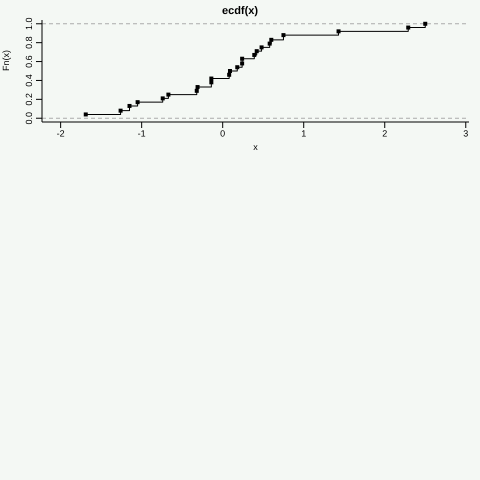 The height and width of the screenshot is (480, 480). What do you see at coordinates (142, 133) in the screenshot?
I see `x-tick-label: -1` at bounding box center [142, 133].